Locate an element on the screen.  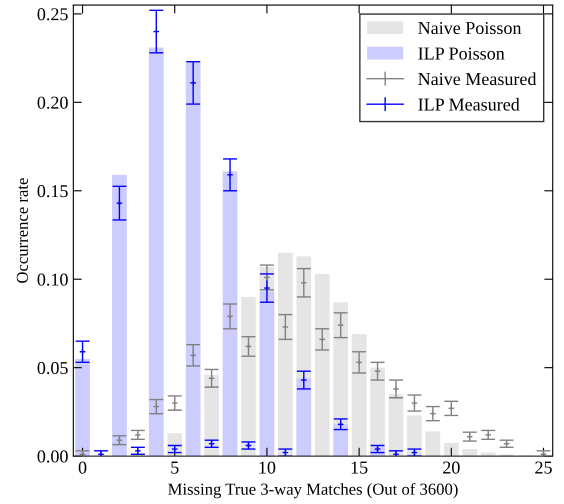
y-tick-label: 0.05 is located at coordinates (53, 368).